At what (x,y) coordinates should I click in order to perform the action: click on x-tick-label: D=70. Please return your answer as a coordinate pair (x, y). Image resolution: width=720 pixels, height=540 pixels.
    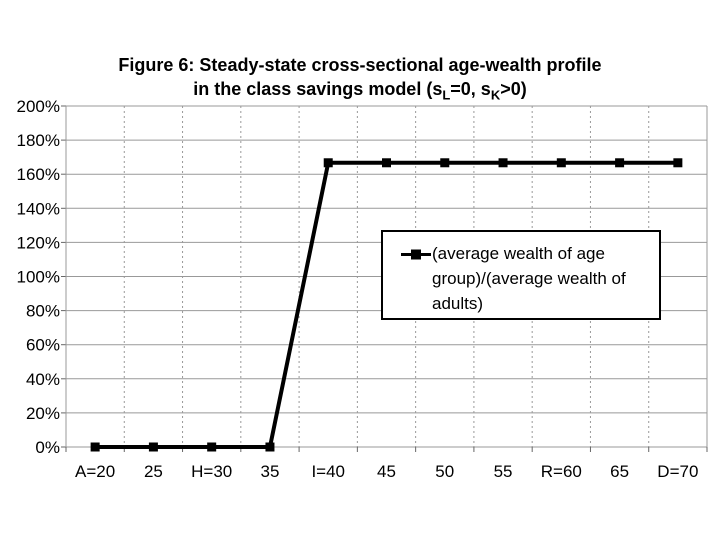
    Looking at the image, I should click on (677, 471).